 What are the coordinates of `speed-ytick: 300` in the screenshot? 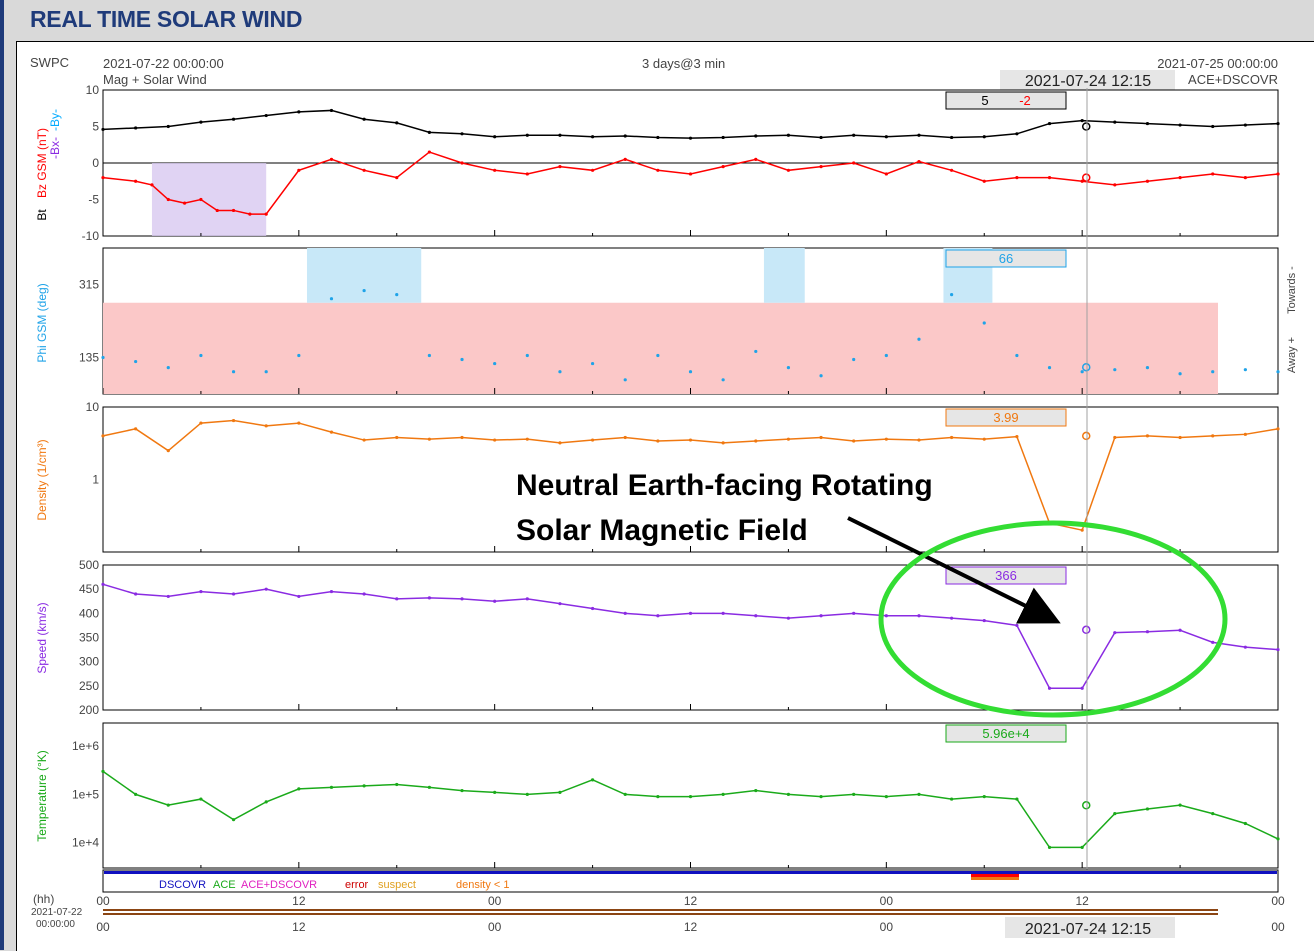 It's located at (89, 662).